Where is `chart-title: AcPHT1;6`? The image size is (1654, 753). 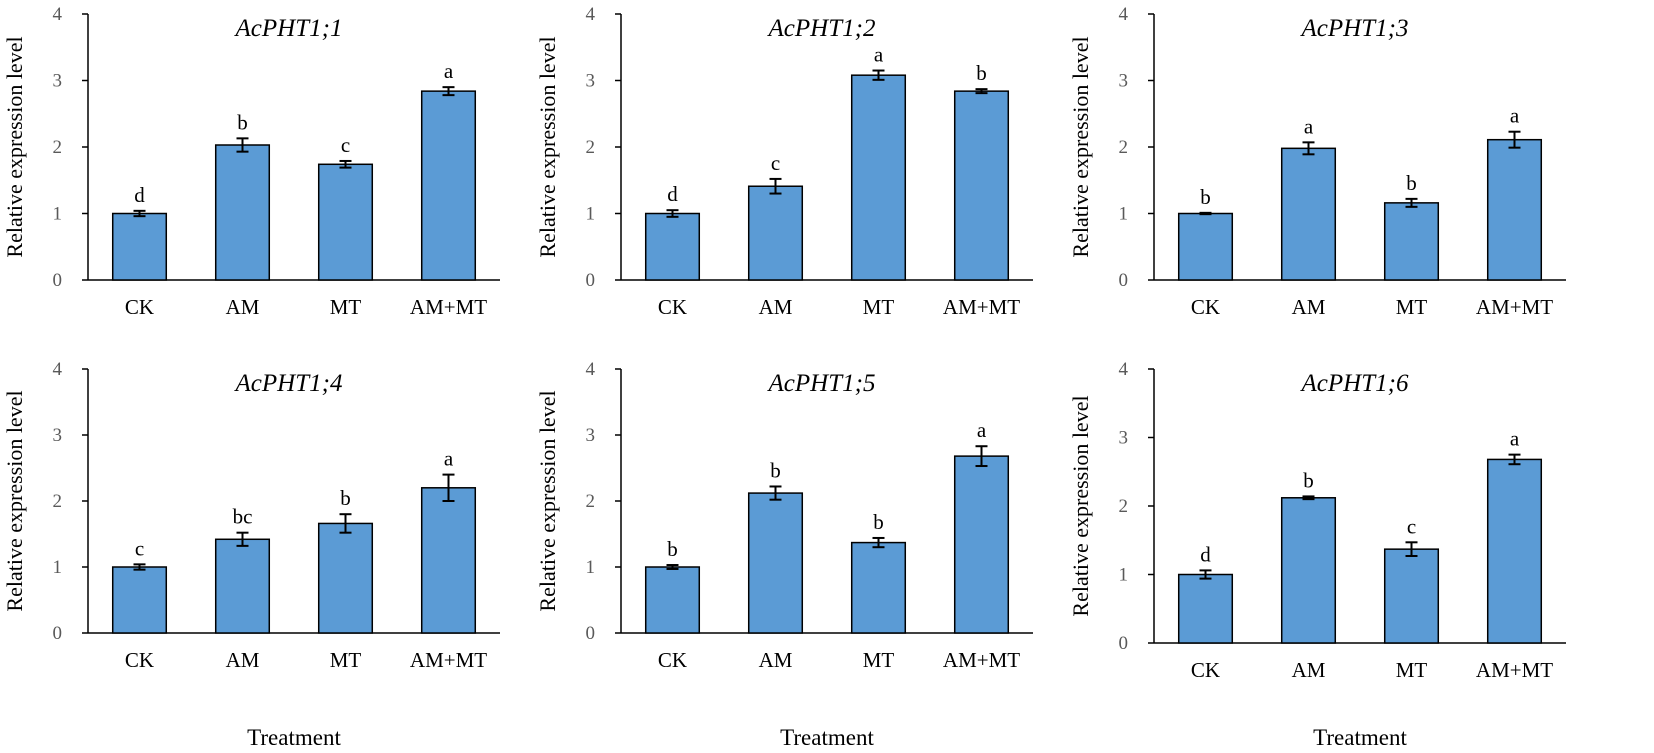
chart-title: AcPHT1;6 is located at coordinates (1354, 383).